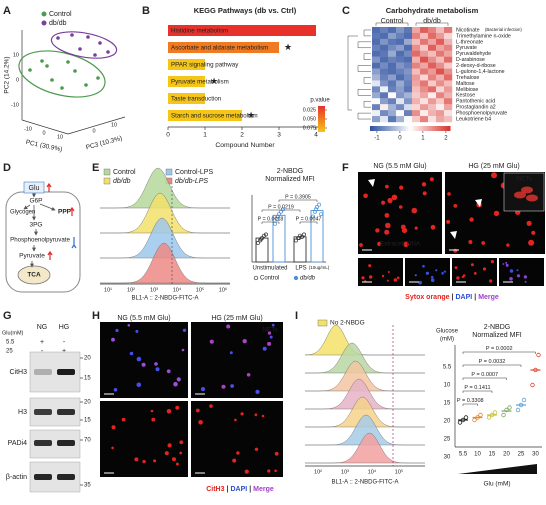 This screenshot has width=546, height=505. What do you see at coordinates (10, 343) in the screenshot?
I see `treatment-dose: 5.5` at bounding box center [10, 343].